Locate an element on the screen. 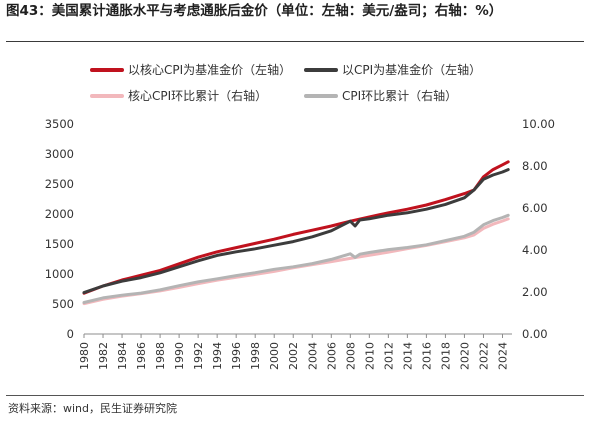  y-right-tick-label: 8.00 is located at coordinates (535, 166).